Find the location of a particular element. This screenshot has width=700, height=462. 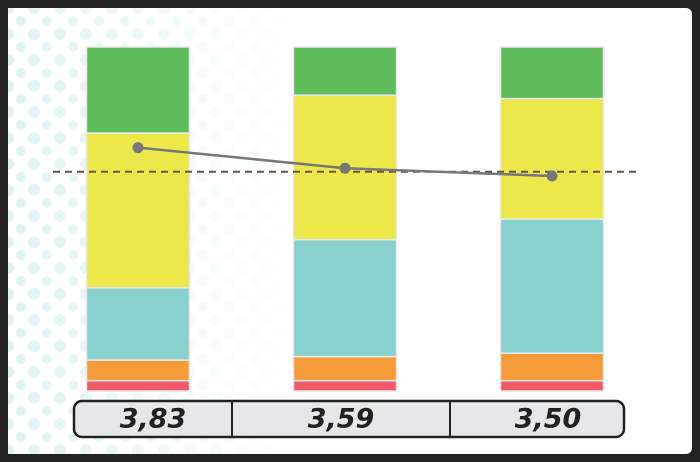

label-bar is located at coordinates (349, 419).